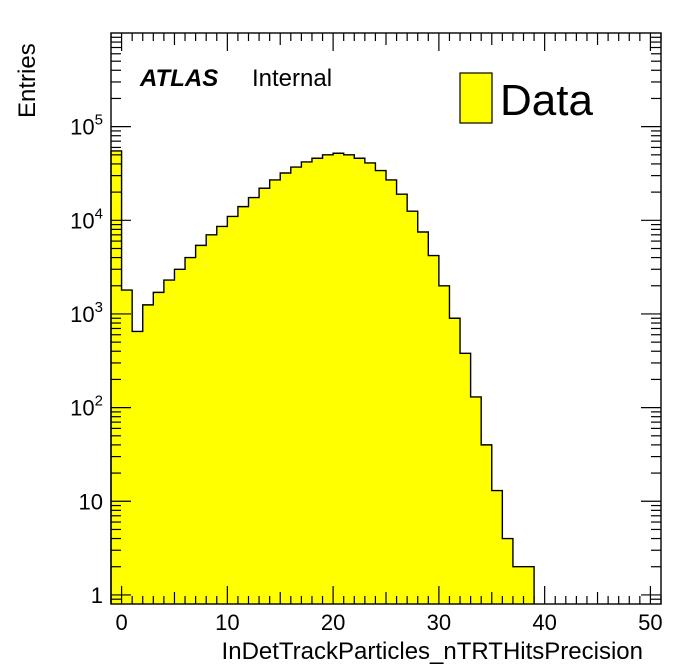  Describe the element at coordinates (432, 651) in the screenshot. I see `x-axis-title: InDetTrackParticles_nTRTHitsPrecision` at that location.